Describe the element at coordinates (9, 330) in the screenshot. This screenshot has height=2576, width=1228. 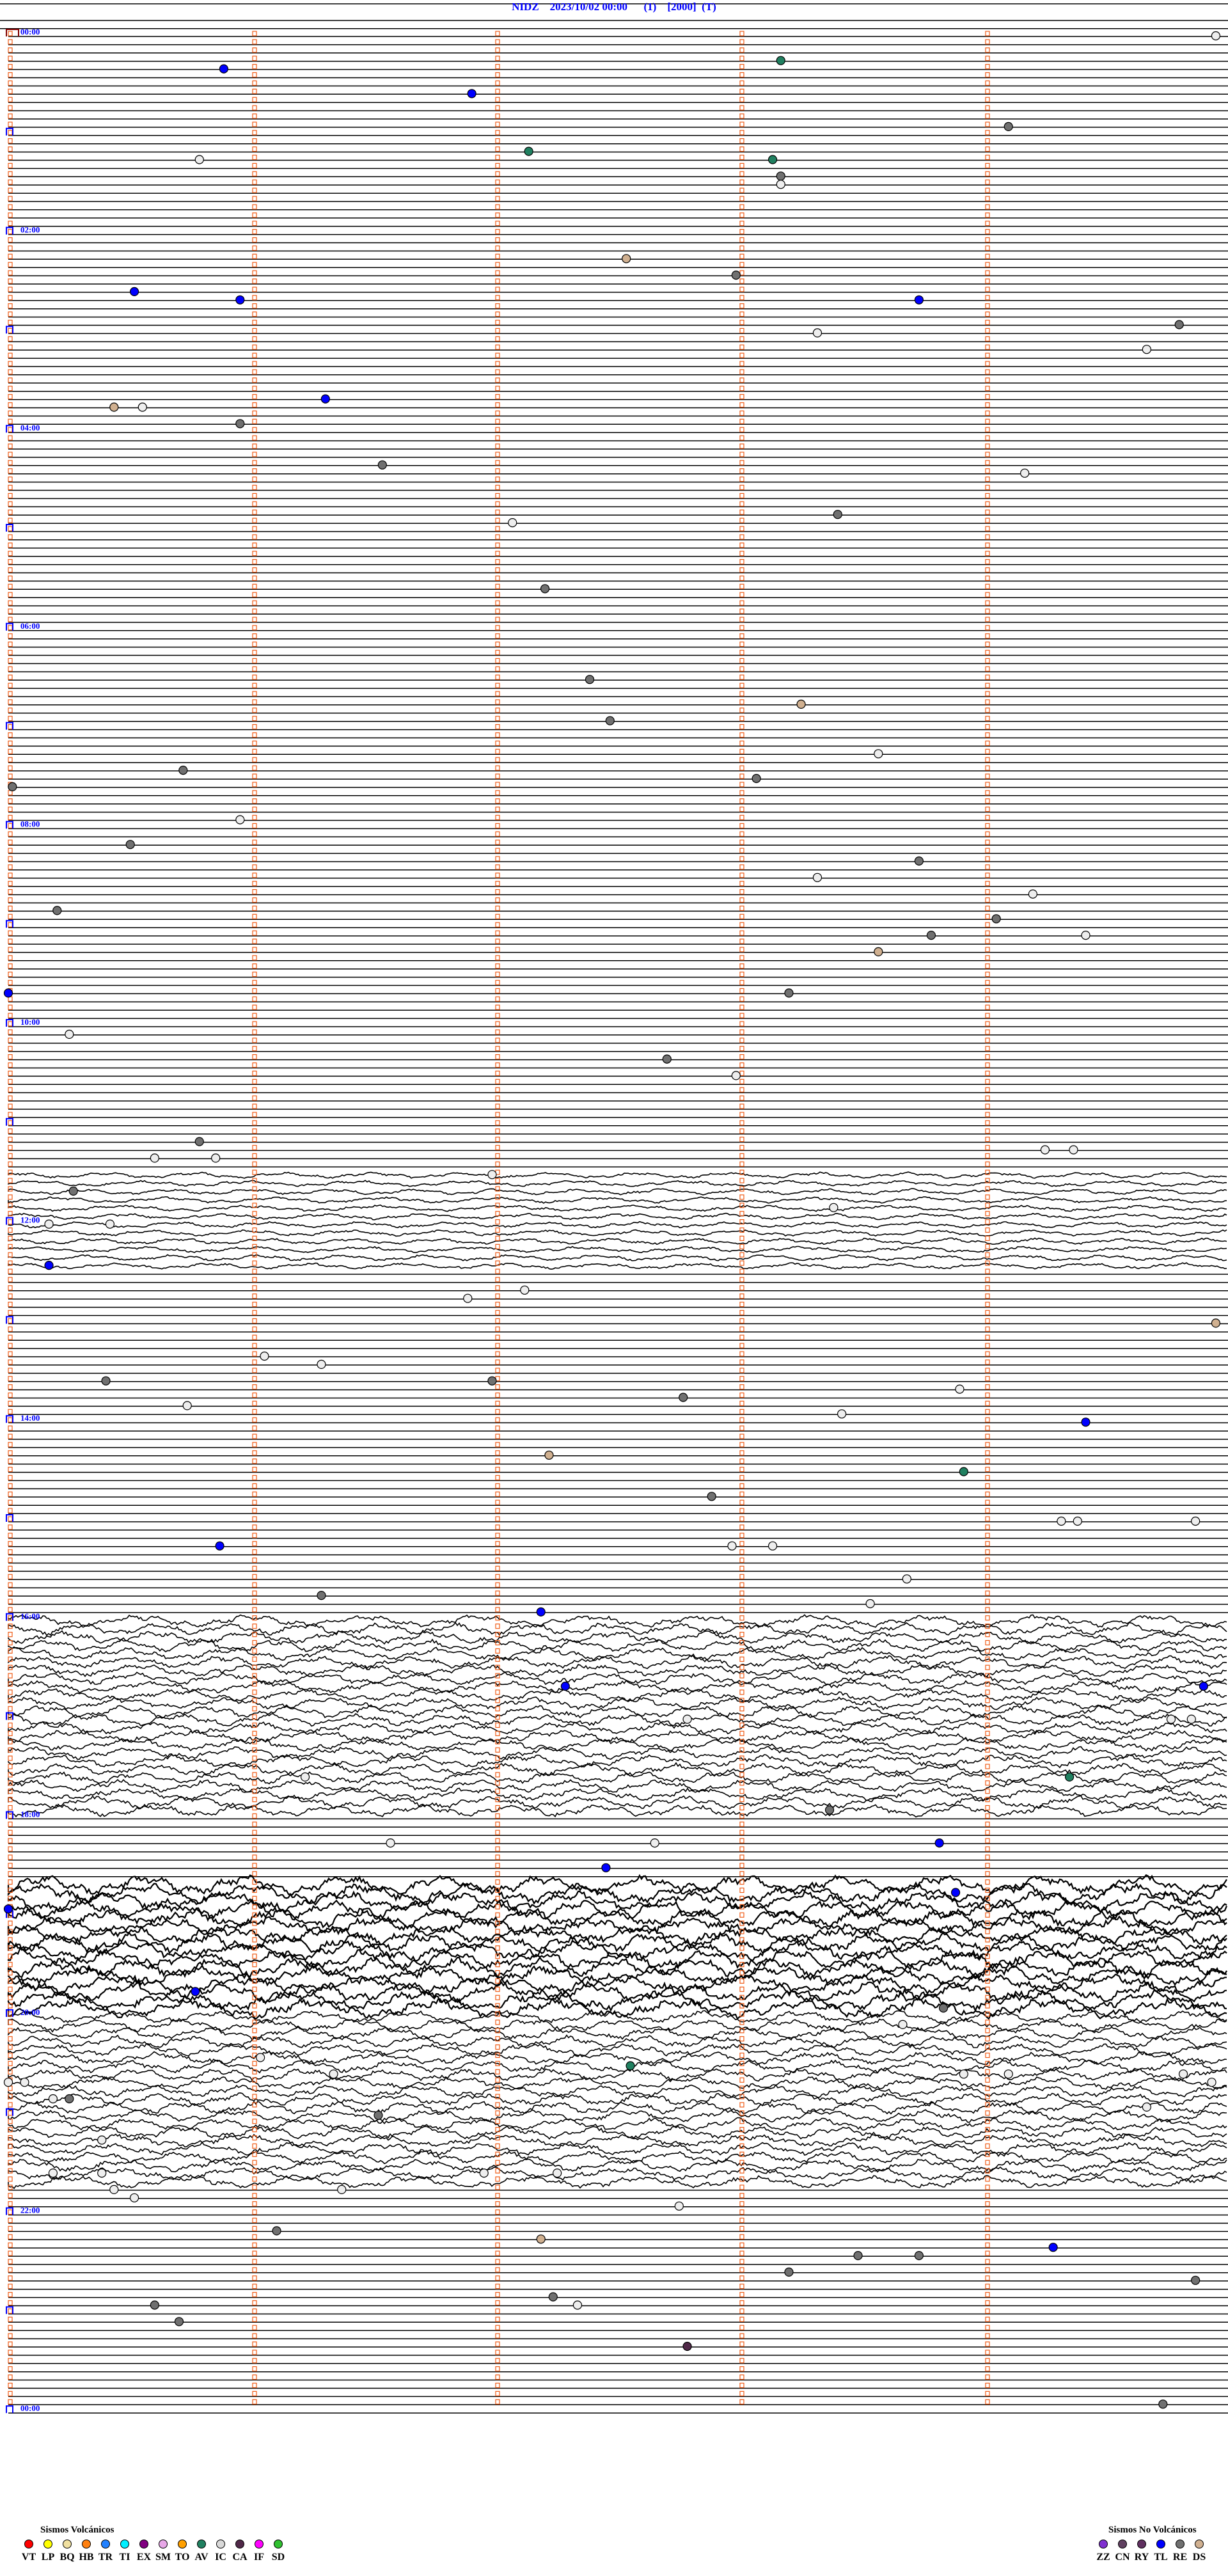
I see `hour-marker` at that location.